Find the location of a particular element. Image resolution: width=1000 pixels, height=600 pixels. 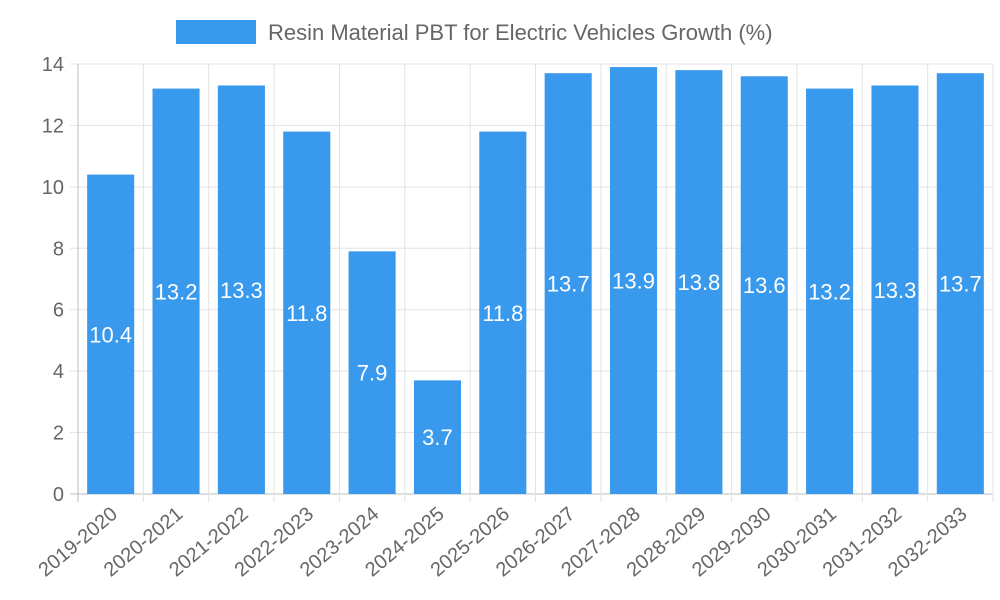

data-label: 10.4 is located at coordinates (110, 334).